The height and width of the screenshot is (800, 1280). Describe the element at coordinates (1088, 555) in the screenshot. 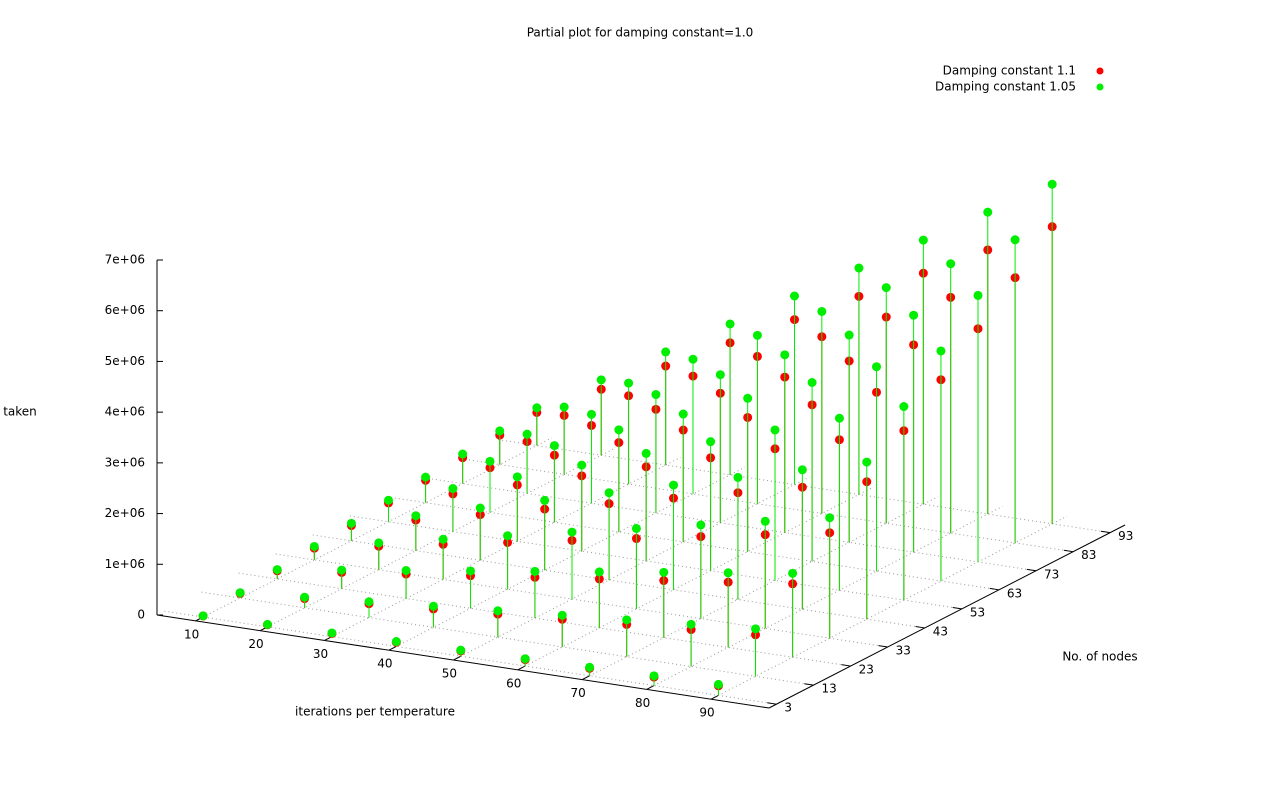

I see `y-tick-label: 83` at that location.